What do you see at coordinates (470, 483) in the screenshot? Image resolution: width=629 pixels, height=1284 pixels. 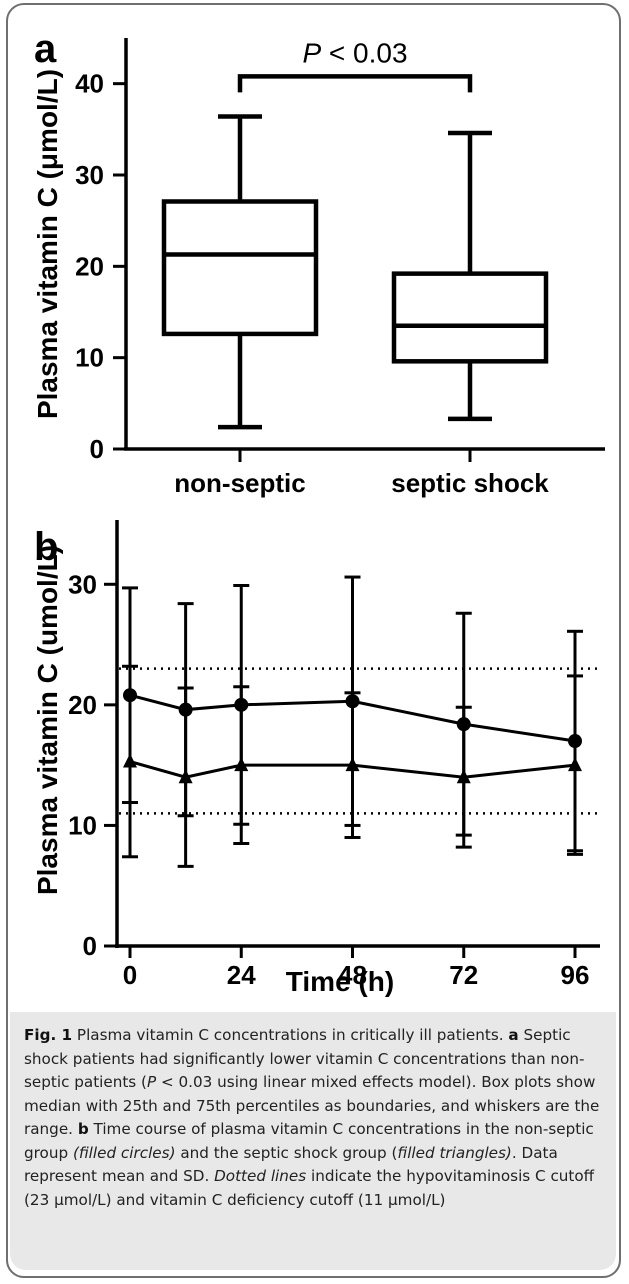 I see `panel-a-category-label: septic shock` at bounding box center [470, 483].